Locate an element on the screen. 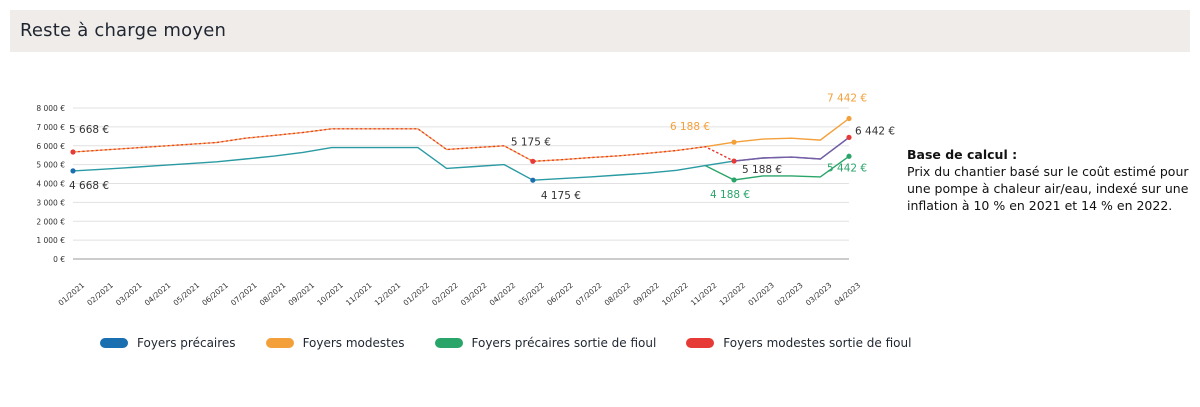 The image size is (1200, 407). data-label: 4 175 € is located at coordinates (561, 196).